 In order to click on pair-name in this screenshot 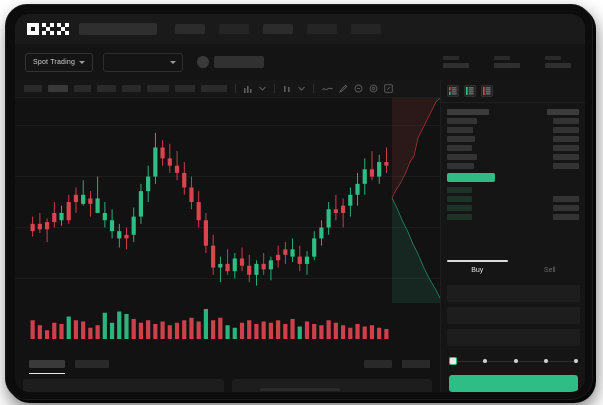, I will do `click(239, 62)`.